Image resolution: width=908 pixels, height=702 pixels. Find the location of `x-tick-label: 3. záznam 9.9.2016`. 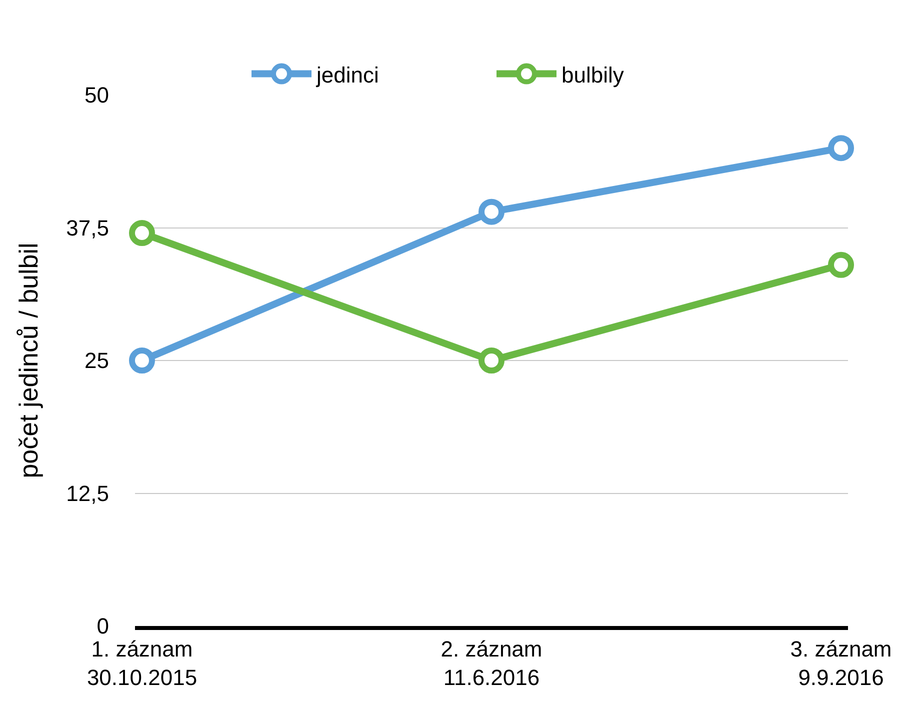

x-tick-label: 3. záznam 9.9.2016 is located at coordinates (841, 663).